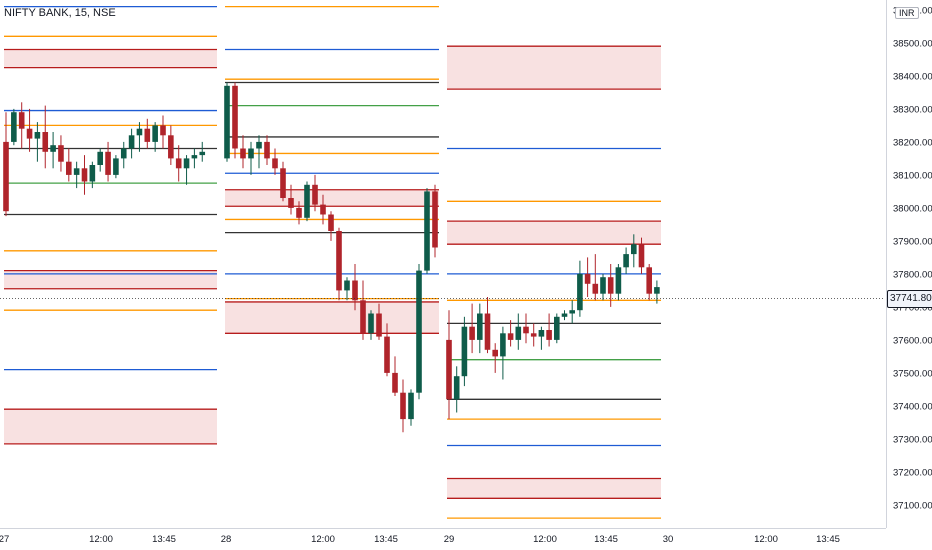 This screenshot has width=932, height=550. Describe the element at coordinates (912, 43) in the screenshot. I see `price-tick-label: 38500.00` at that location.